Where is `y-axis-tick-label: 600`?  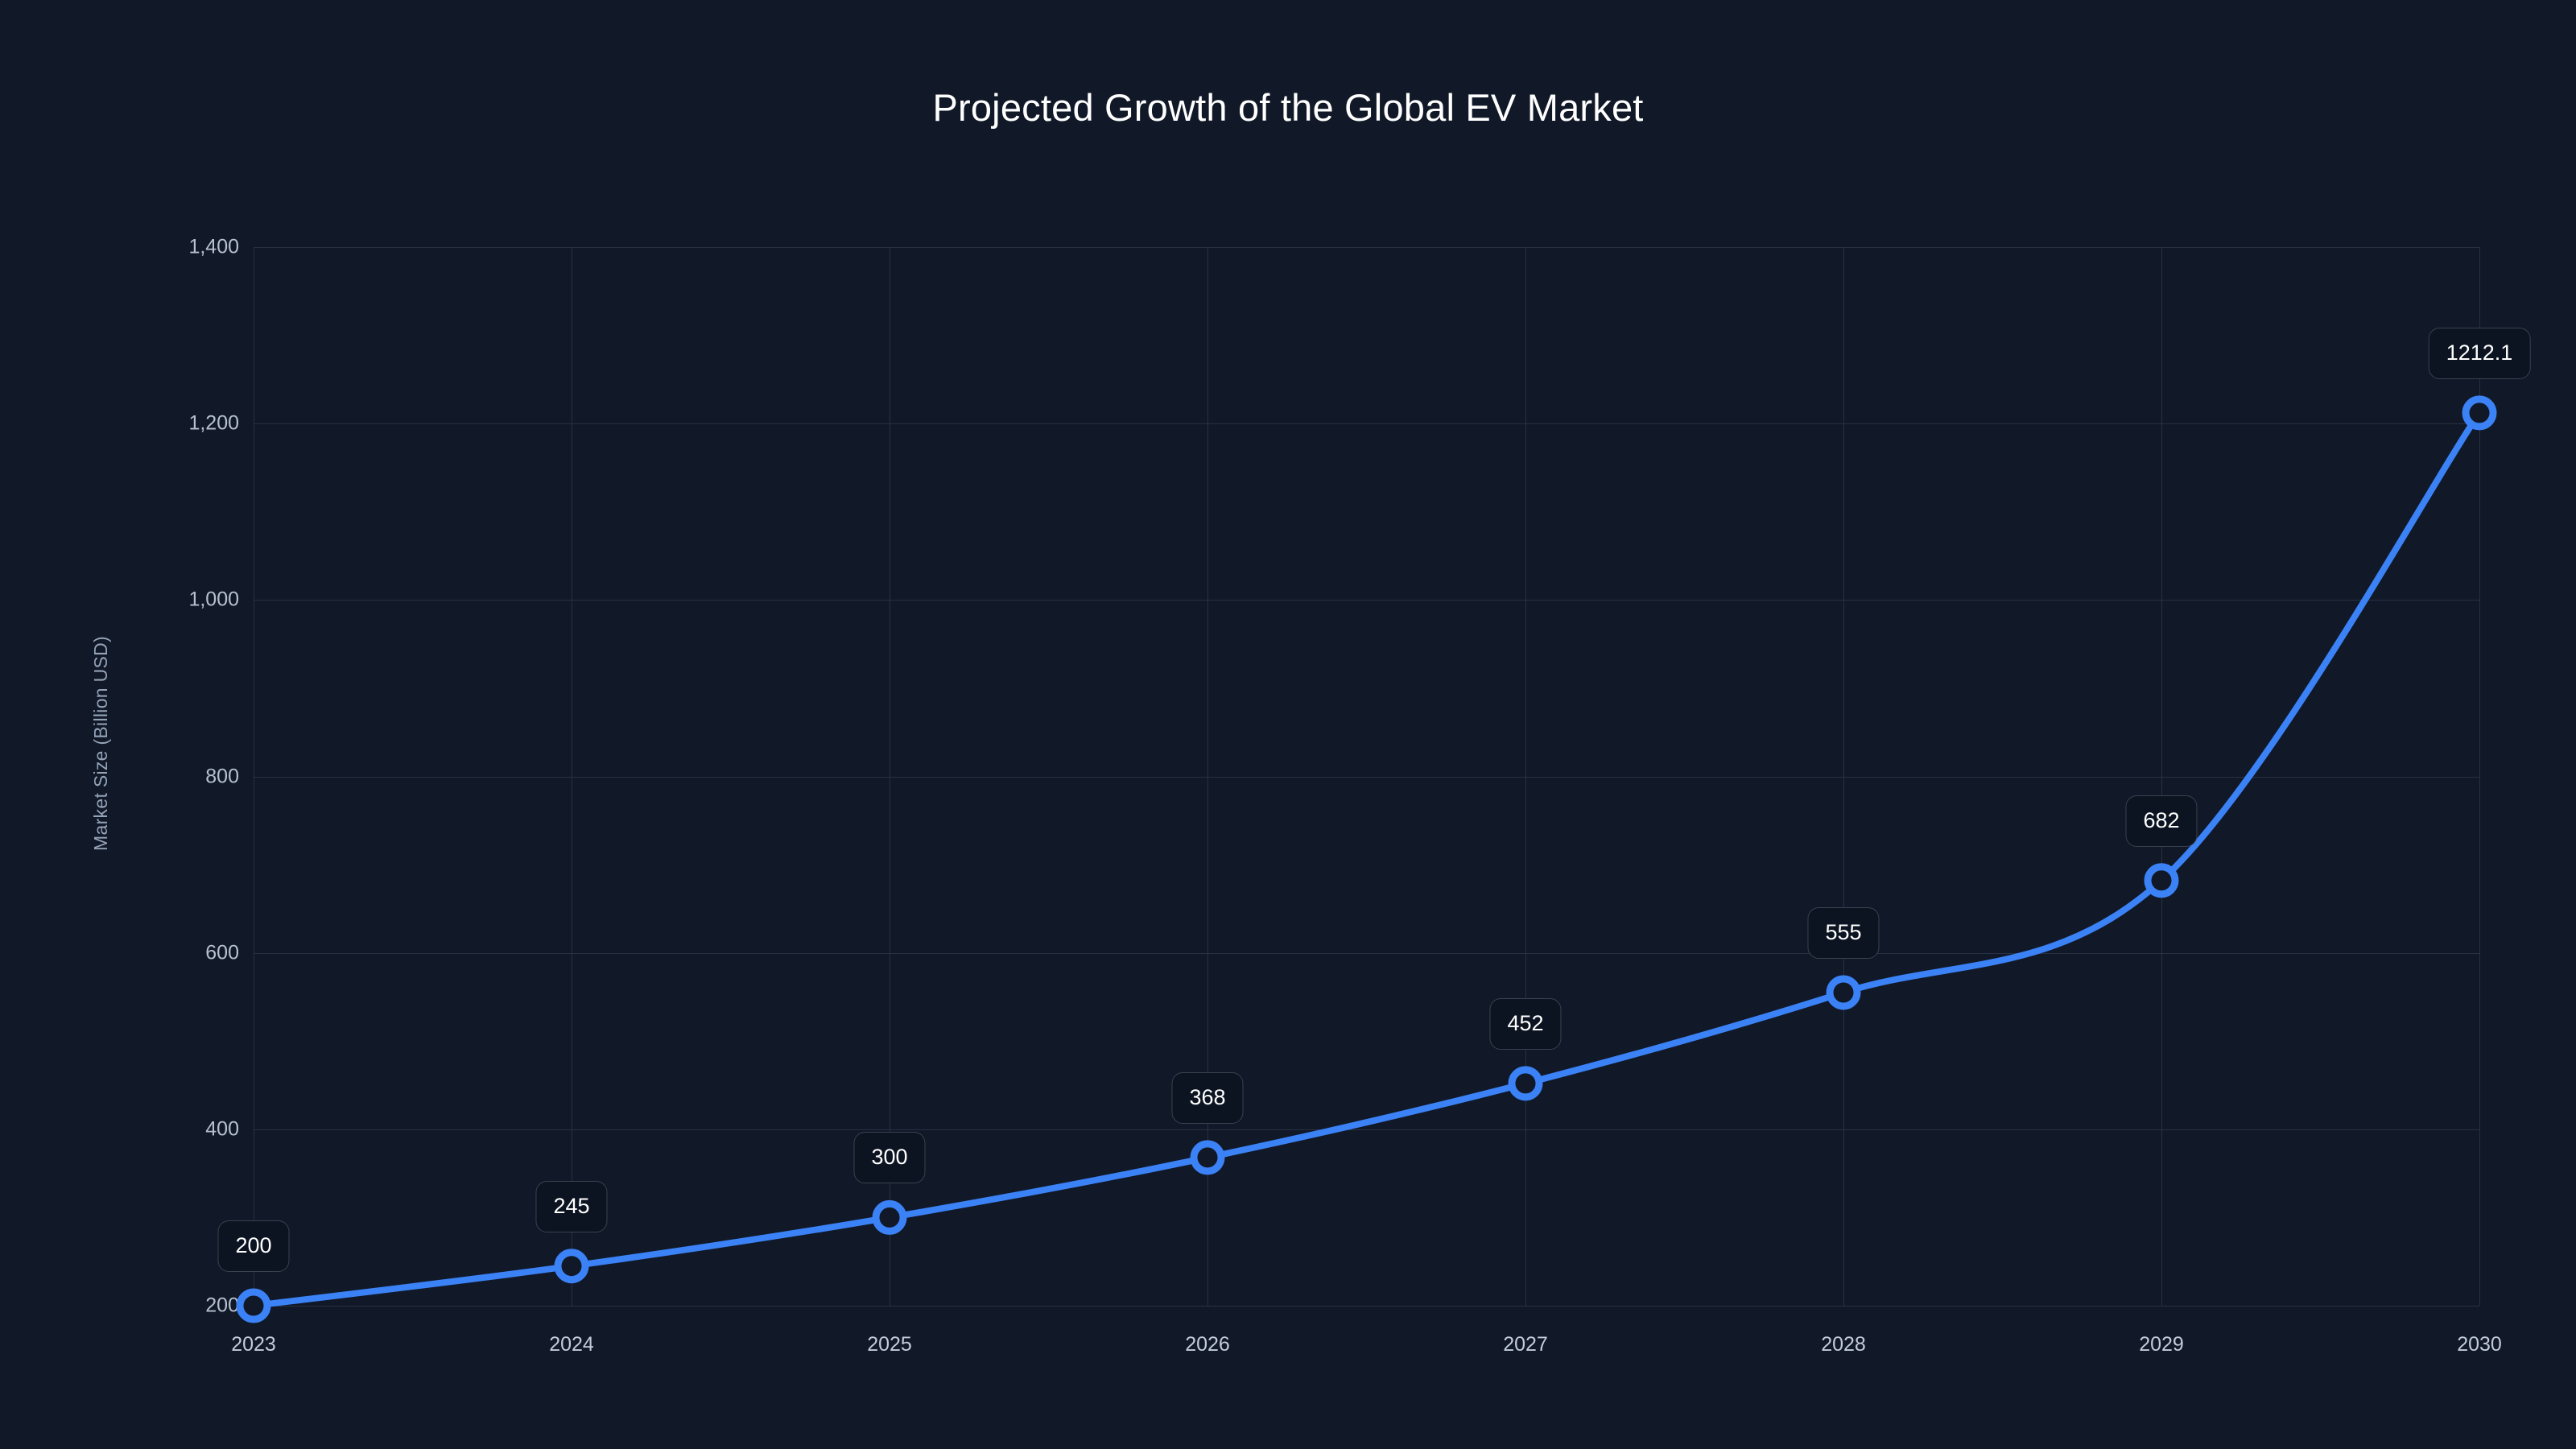
y-axis-tick-label: 600 is located at coordinates (222, 952).